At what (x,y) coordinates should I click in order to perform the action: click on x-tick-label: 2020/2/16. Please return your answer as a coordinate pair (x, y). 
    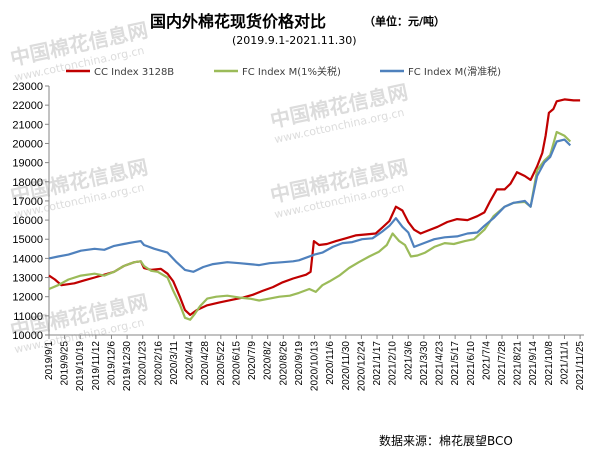
    Looking at the image, I should click on (158, 363).